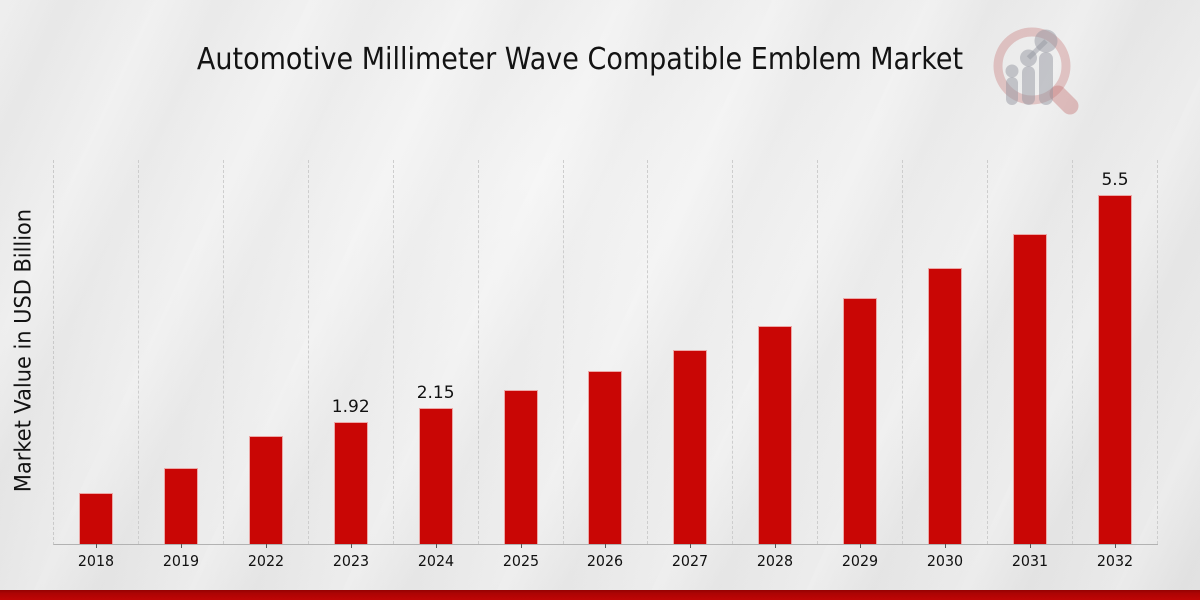  What do you see at coordinates (24, 350) in the screenshot?
I see `y-axis-label: Market Value in USD Billion` at bounding box center [24, 350].